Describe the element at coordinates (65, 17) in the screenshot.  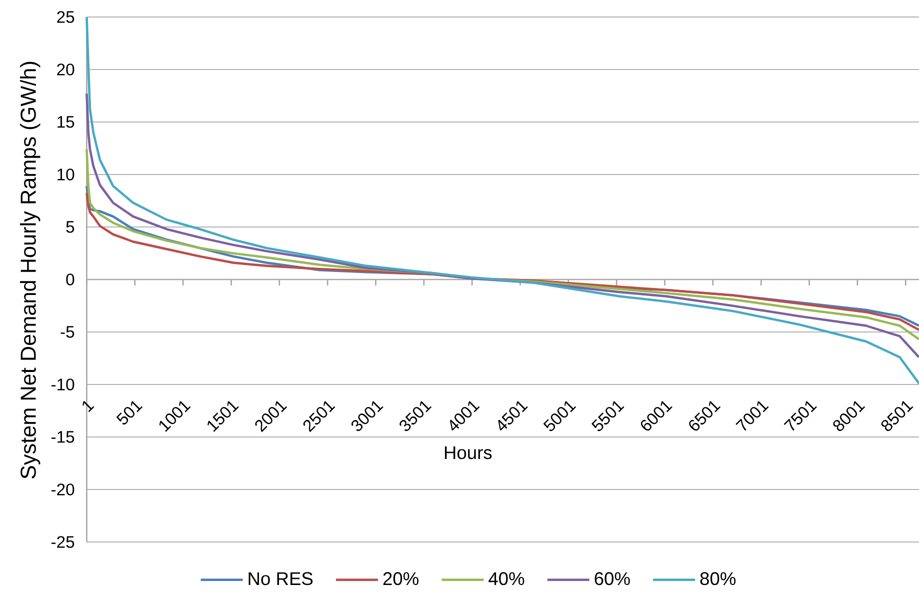
I see `y-tick-label: 25` at that location.